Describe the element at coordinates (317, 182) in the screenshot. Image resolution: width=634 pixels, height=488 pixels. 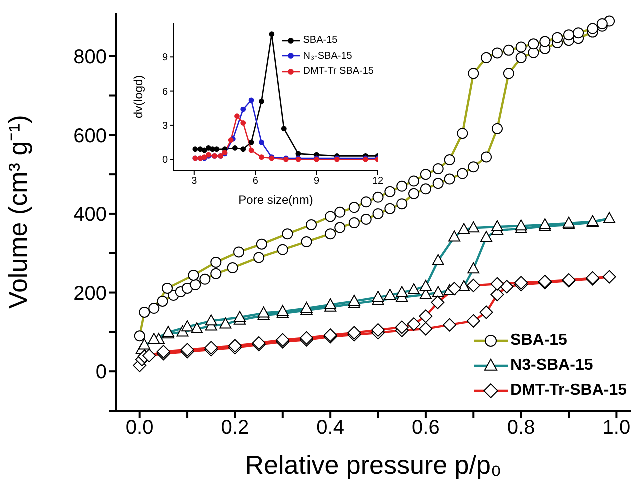
I see `x-tick-label: 9` at that location.